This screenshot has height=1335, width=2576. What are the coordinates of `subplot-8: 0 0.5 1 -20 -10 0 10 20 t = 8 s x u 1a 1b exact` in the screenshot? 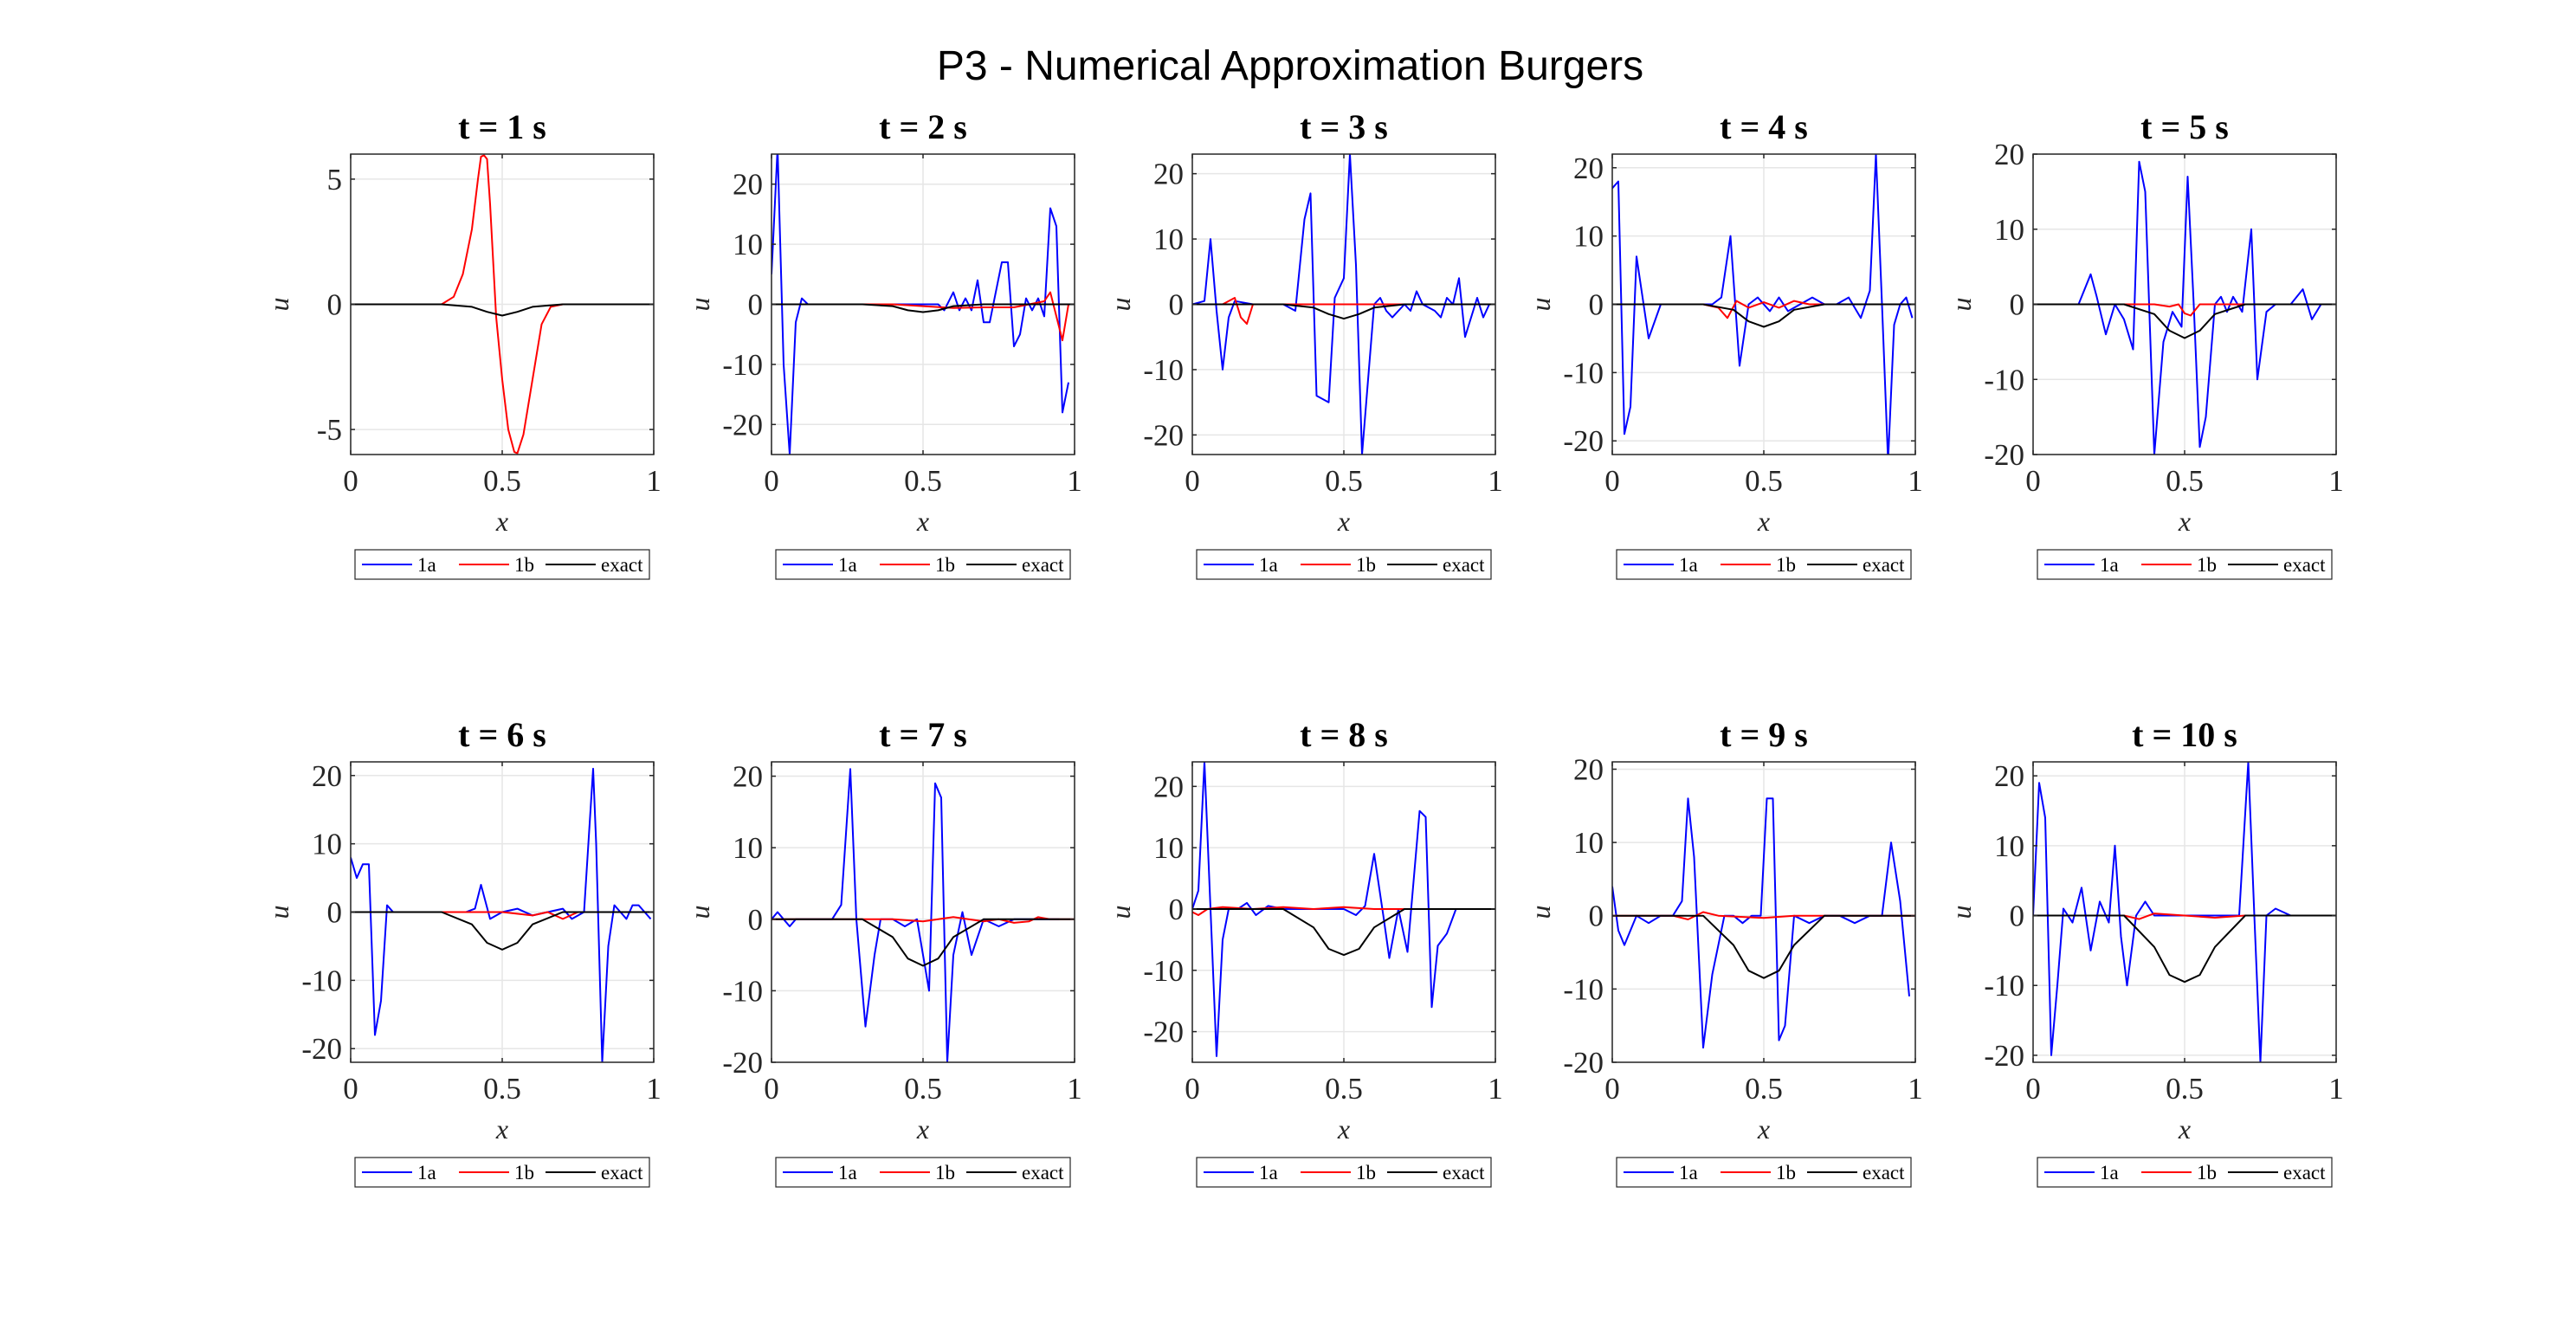 It's located at (1304, 951).